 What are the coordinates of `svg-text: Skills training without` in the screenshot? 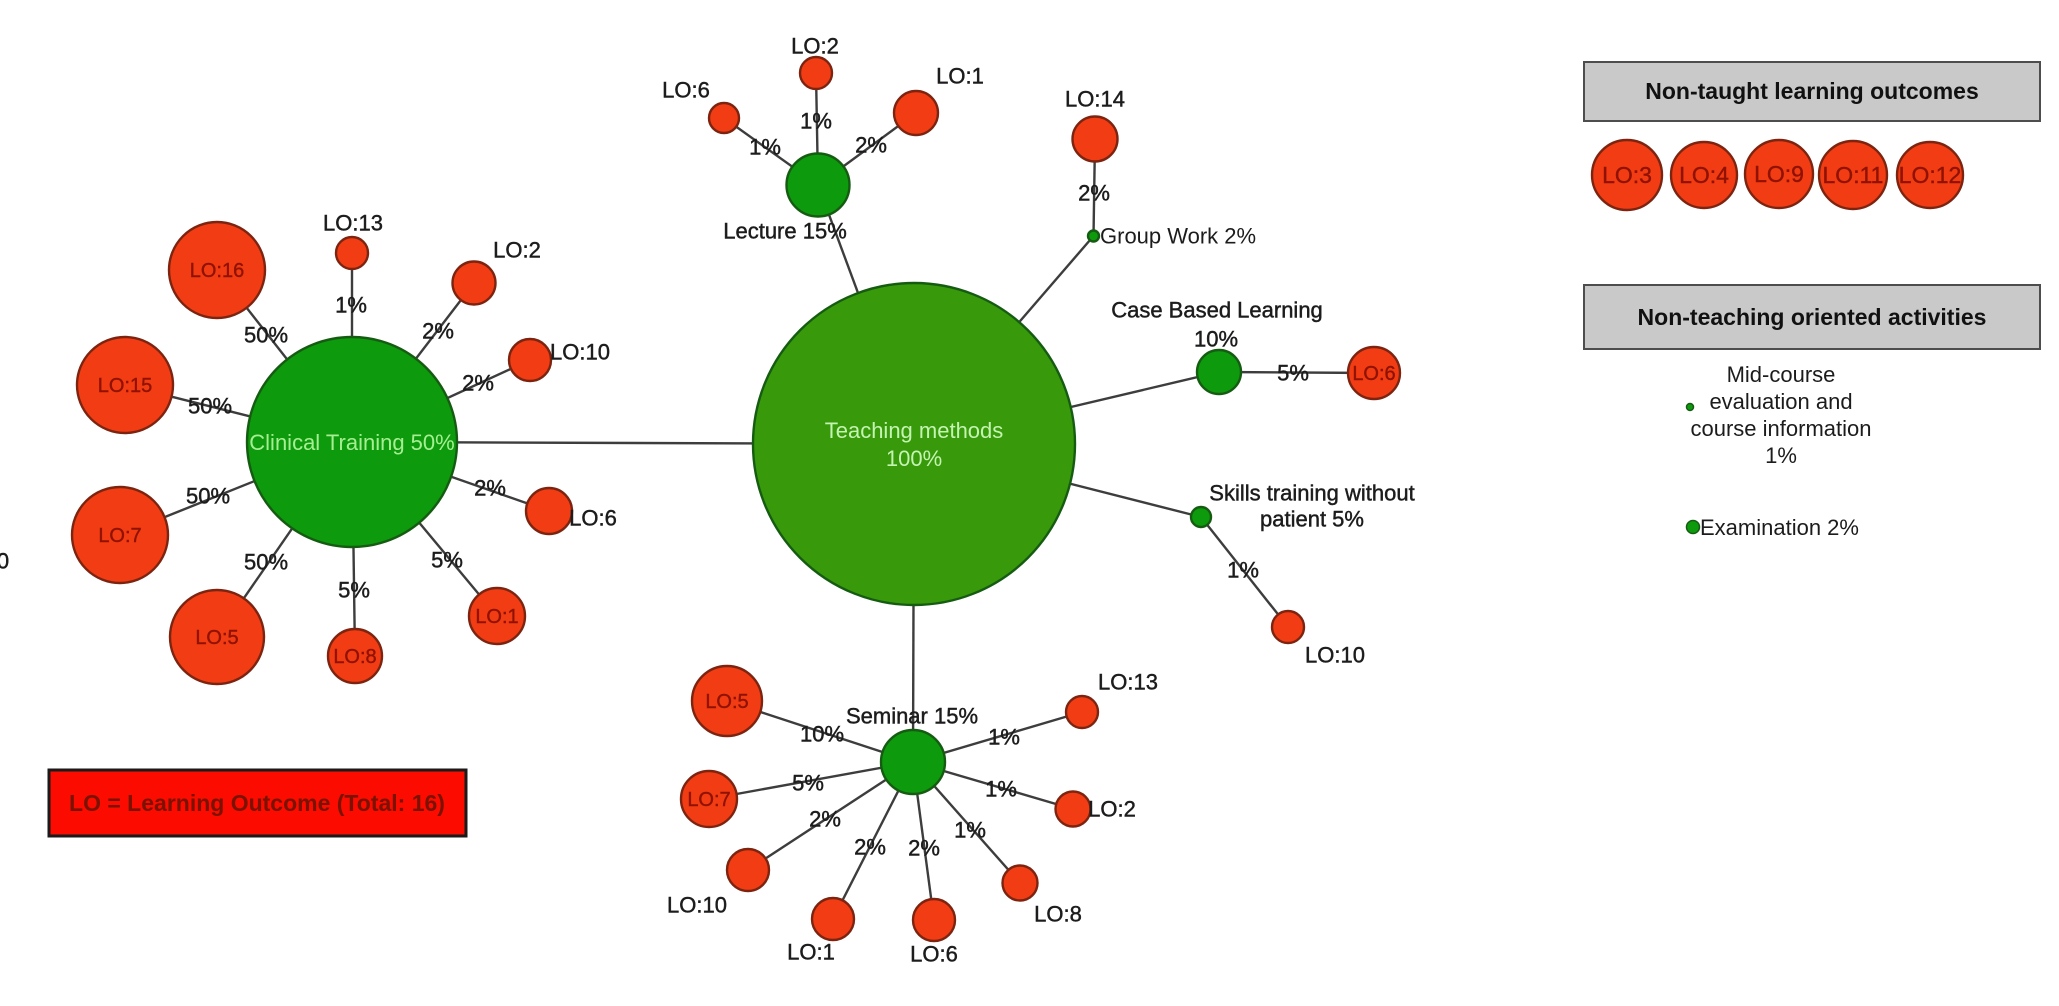 It's located at (1311, 493).